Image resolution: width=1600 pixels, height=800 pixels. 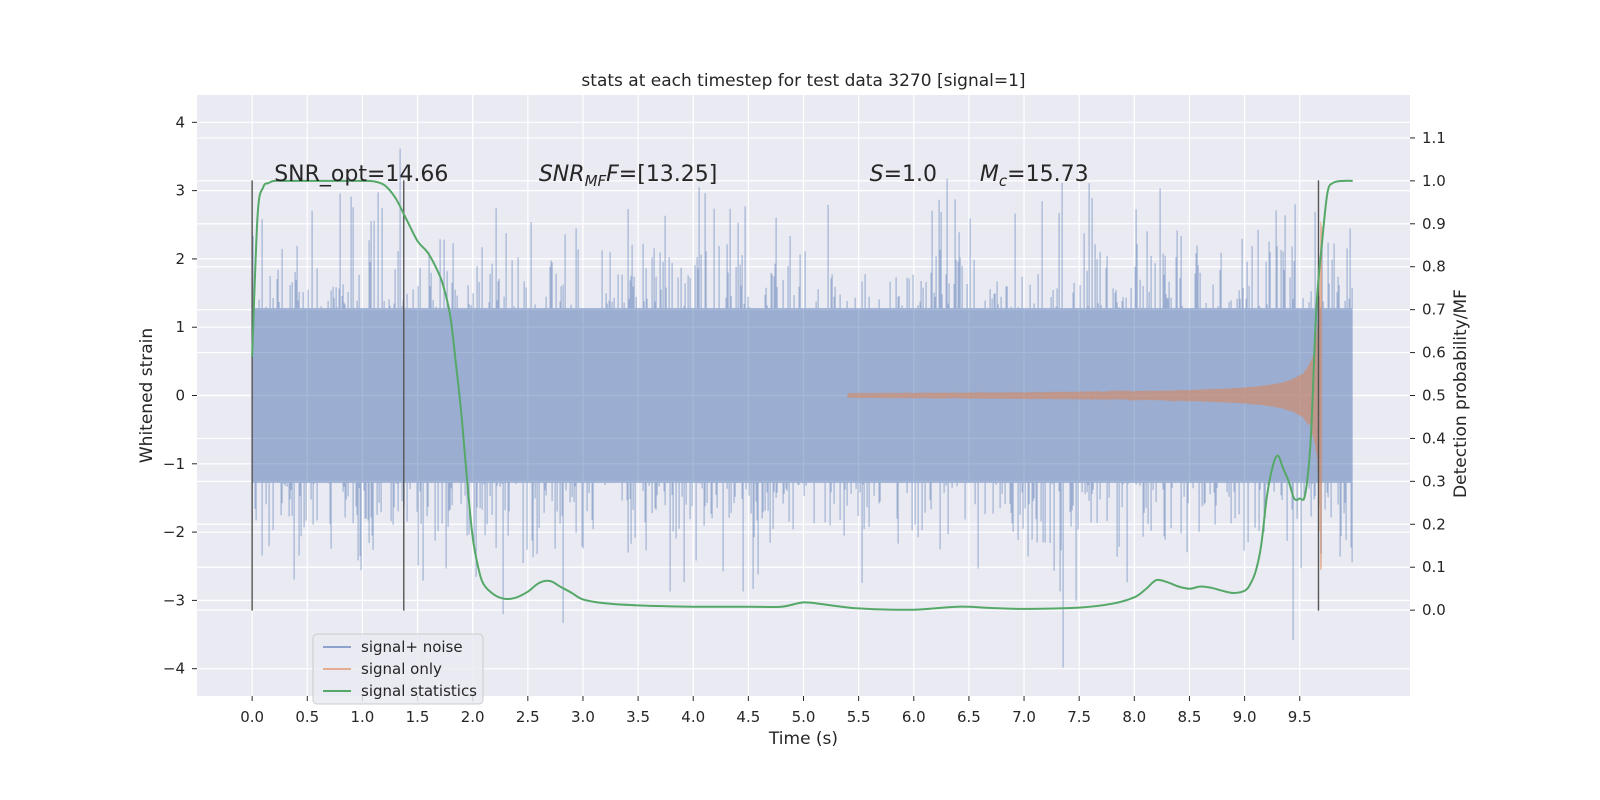 What do you see at coordinates (803, 739) in the screenshot?
I see `x-axis-label: Time (s)` at bounding box center [803, 739].